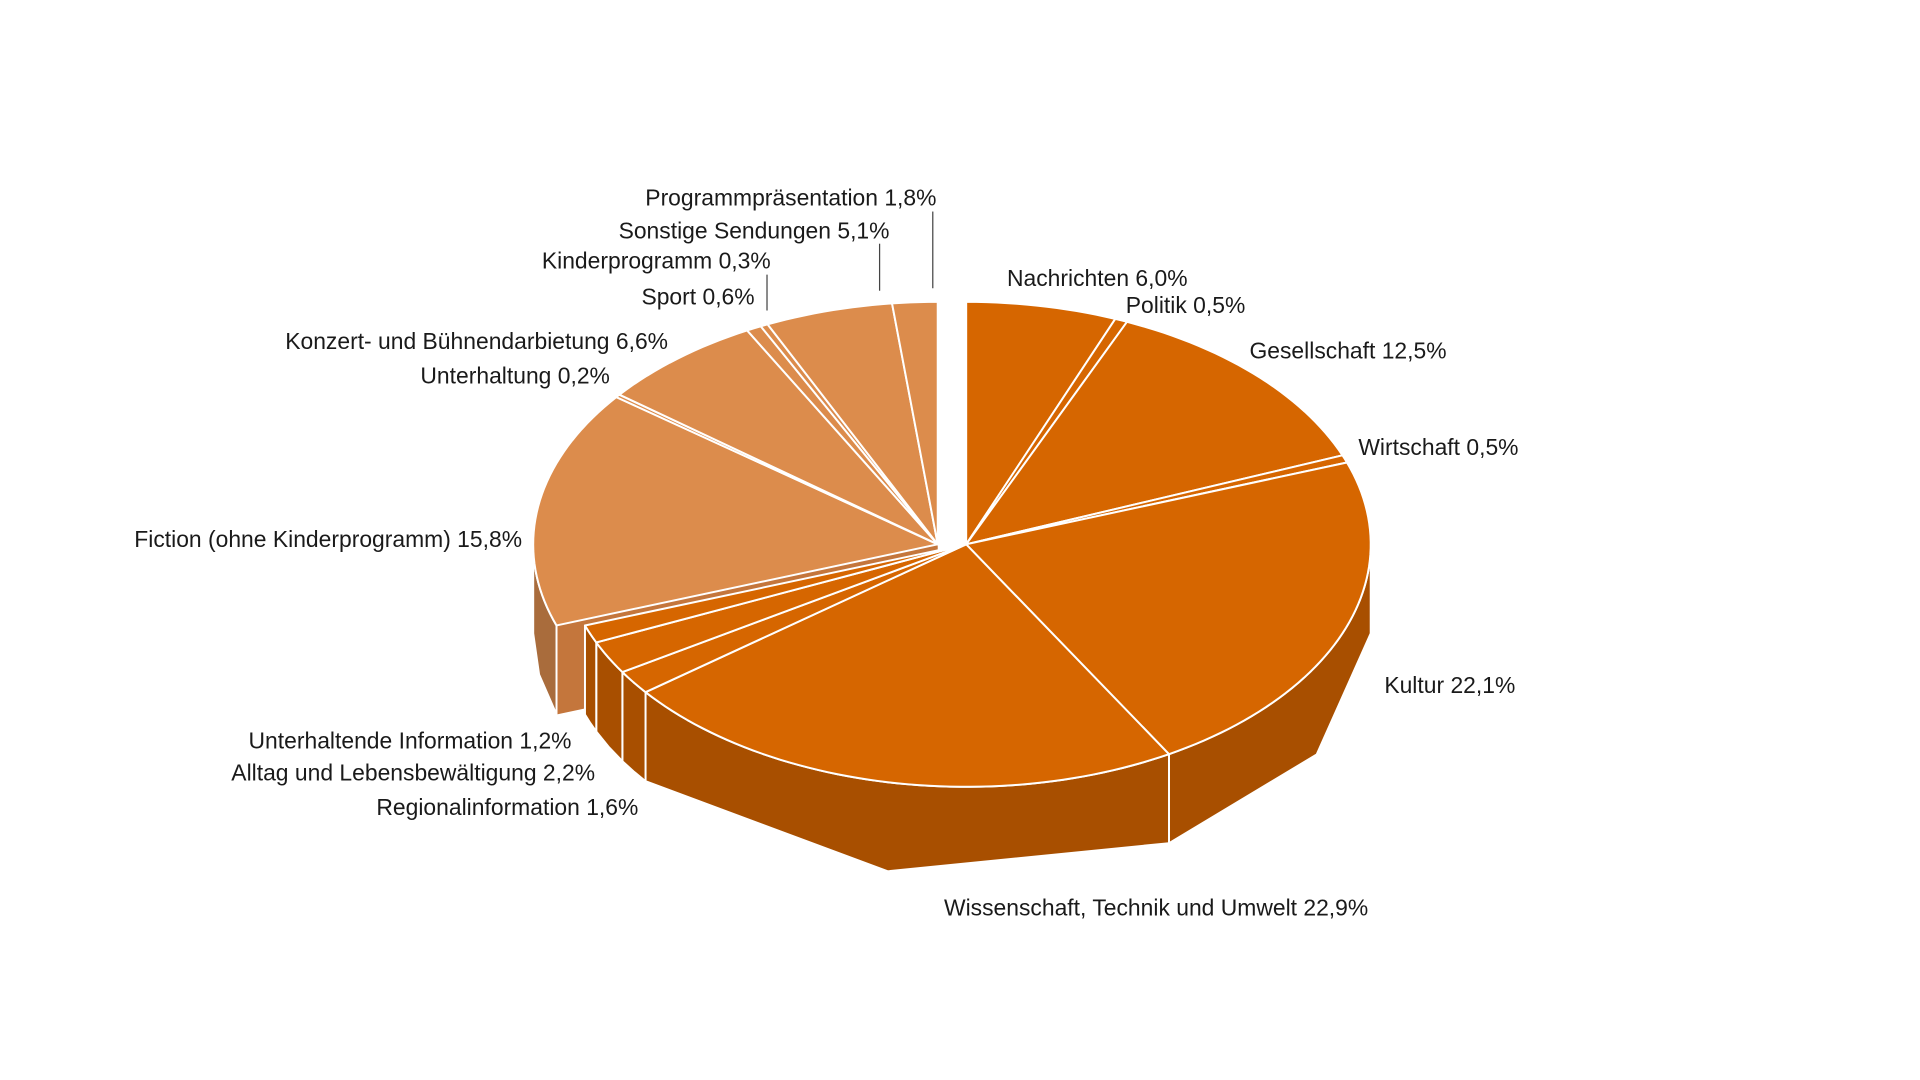 This screenshot has height=1080, width=1920. I want to click on label-kinderprogramm: Kinderprogramm 0,3%, so click(656, 260).